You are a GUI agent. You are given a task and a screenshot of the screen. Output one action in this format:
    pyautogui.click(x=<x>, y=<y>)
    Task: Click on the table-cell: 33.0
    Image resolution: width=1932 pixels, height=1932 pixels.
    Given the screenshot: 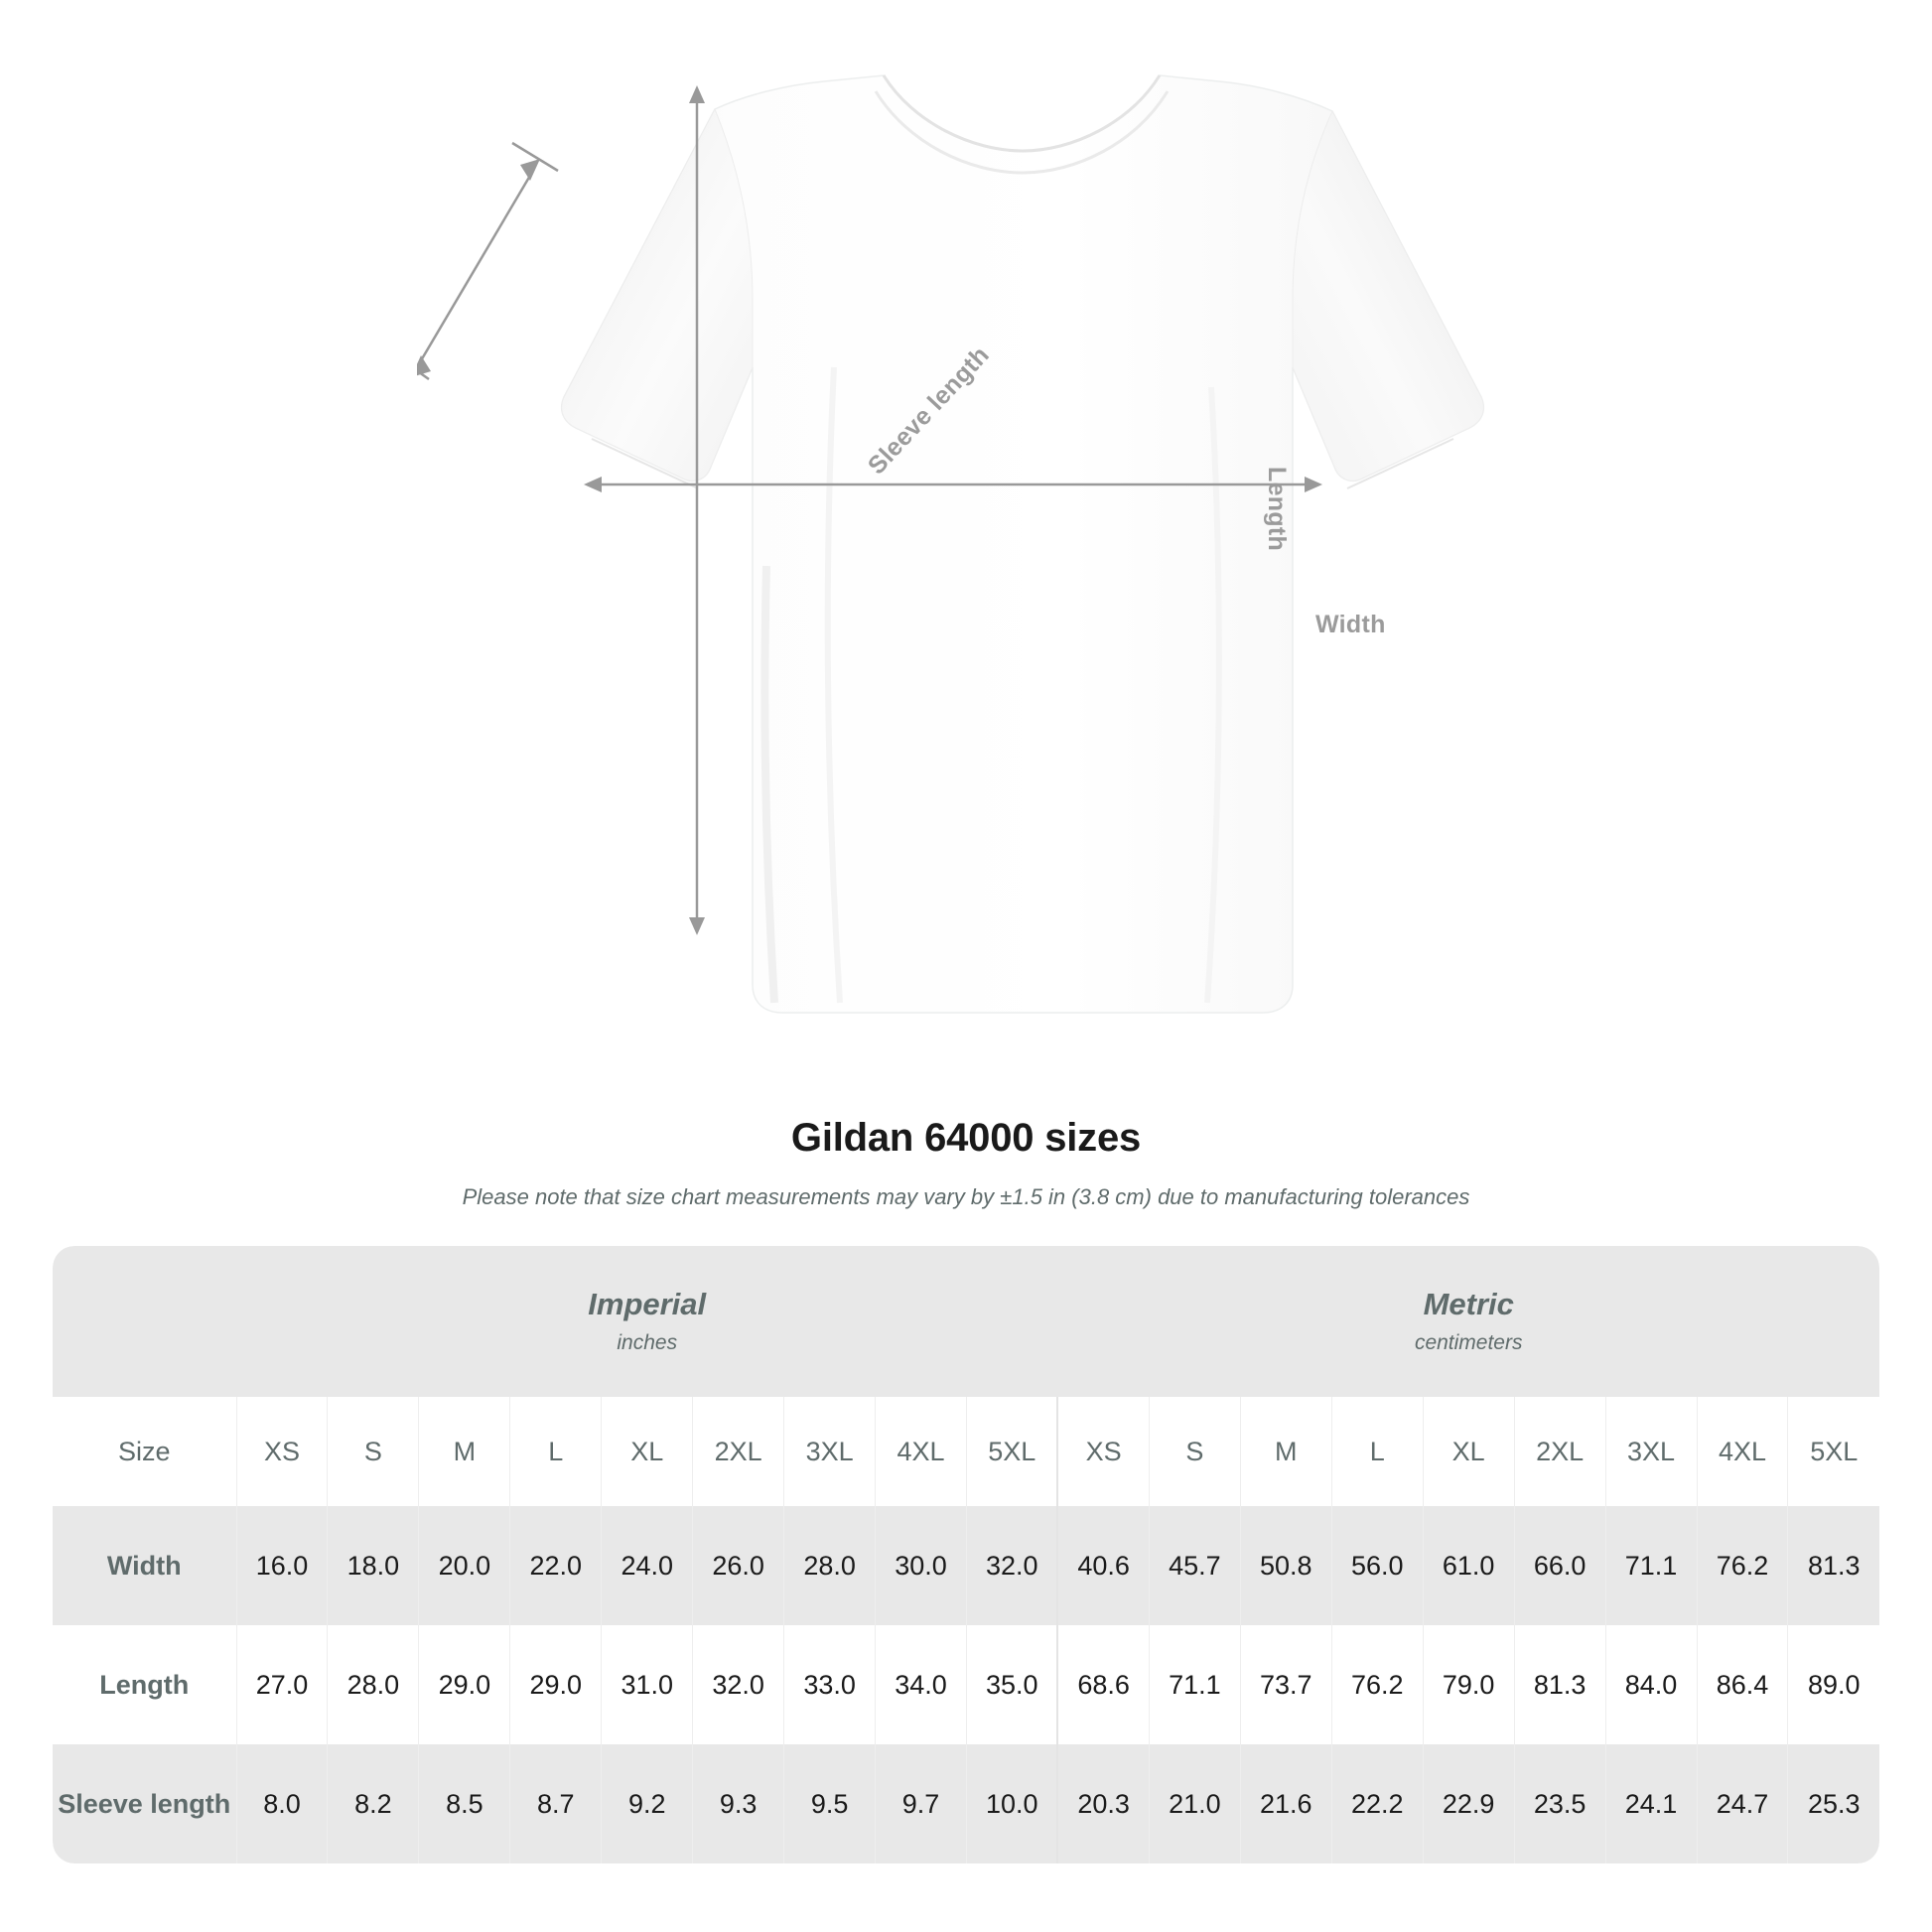 What is the action you would take?
    pyautogui.click(x=829, y=1685)
    